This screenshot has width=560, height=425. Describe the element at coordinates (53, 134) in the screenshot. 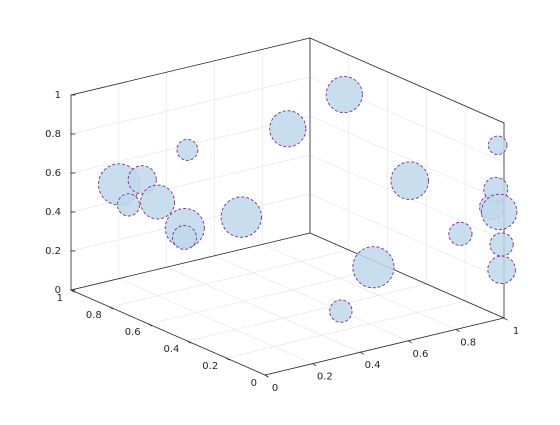

I see `z-tick-label: 0.8` at that location.